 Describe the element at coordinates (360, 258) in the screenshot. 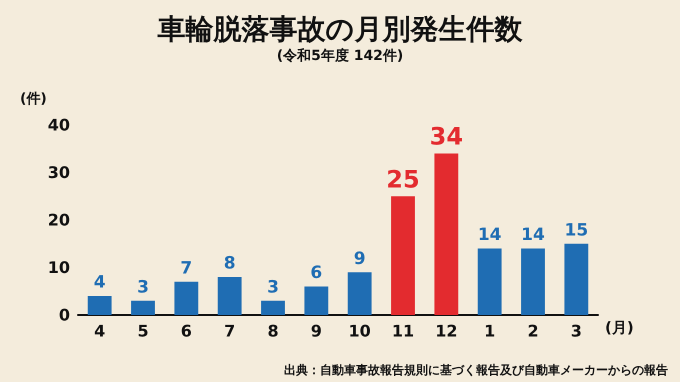

I see `data-label: 9` at that location.